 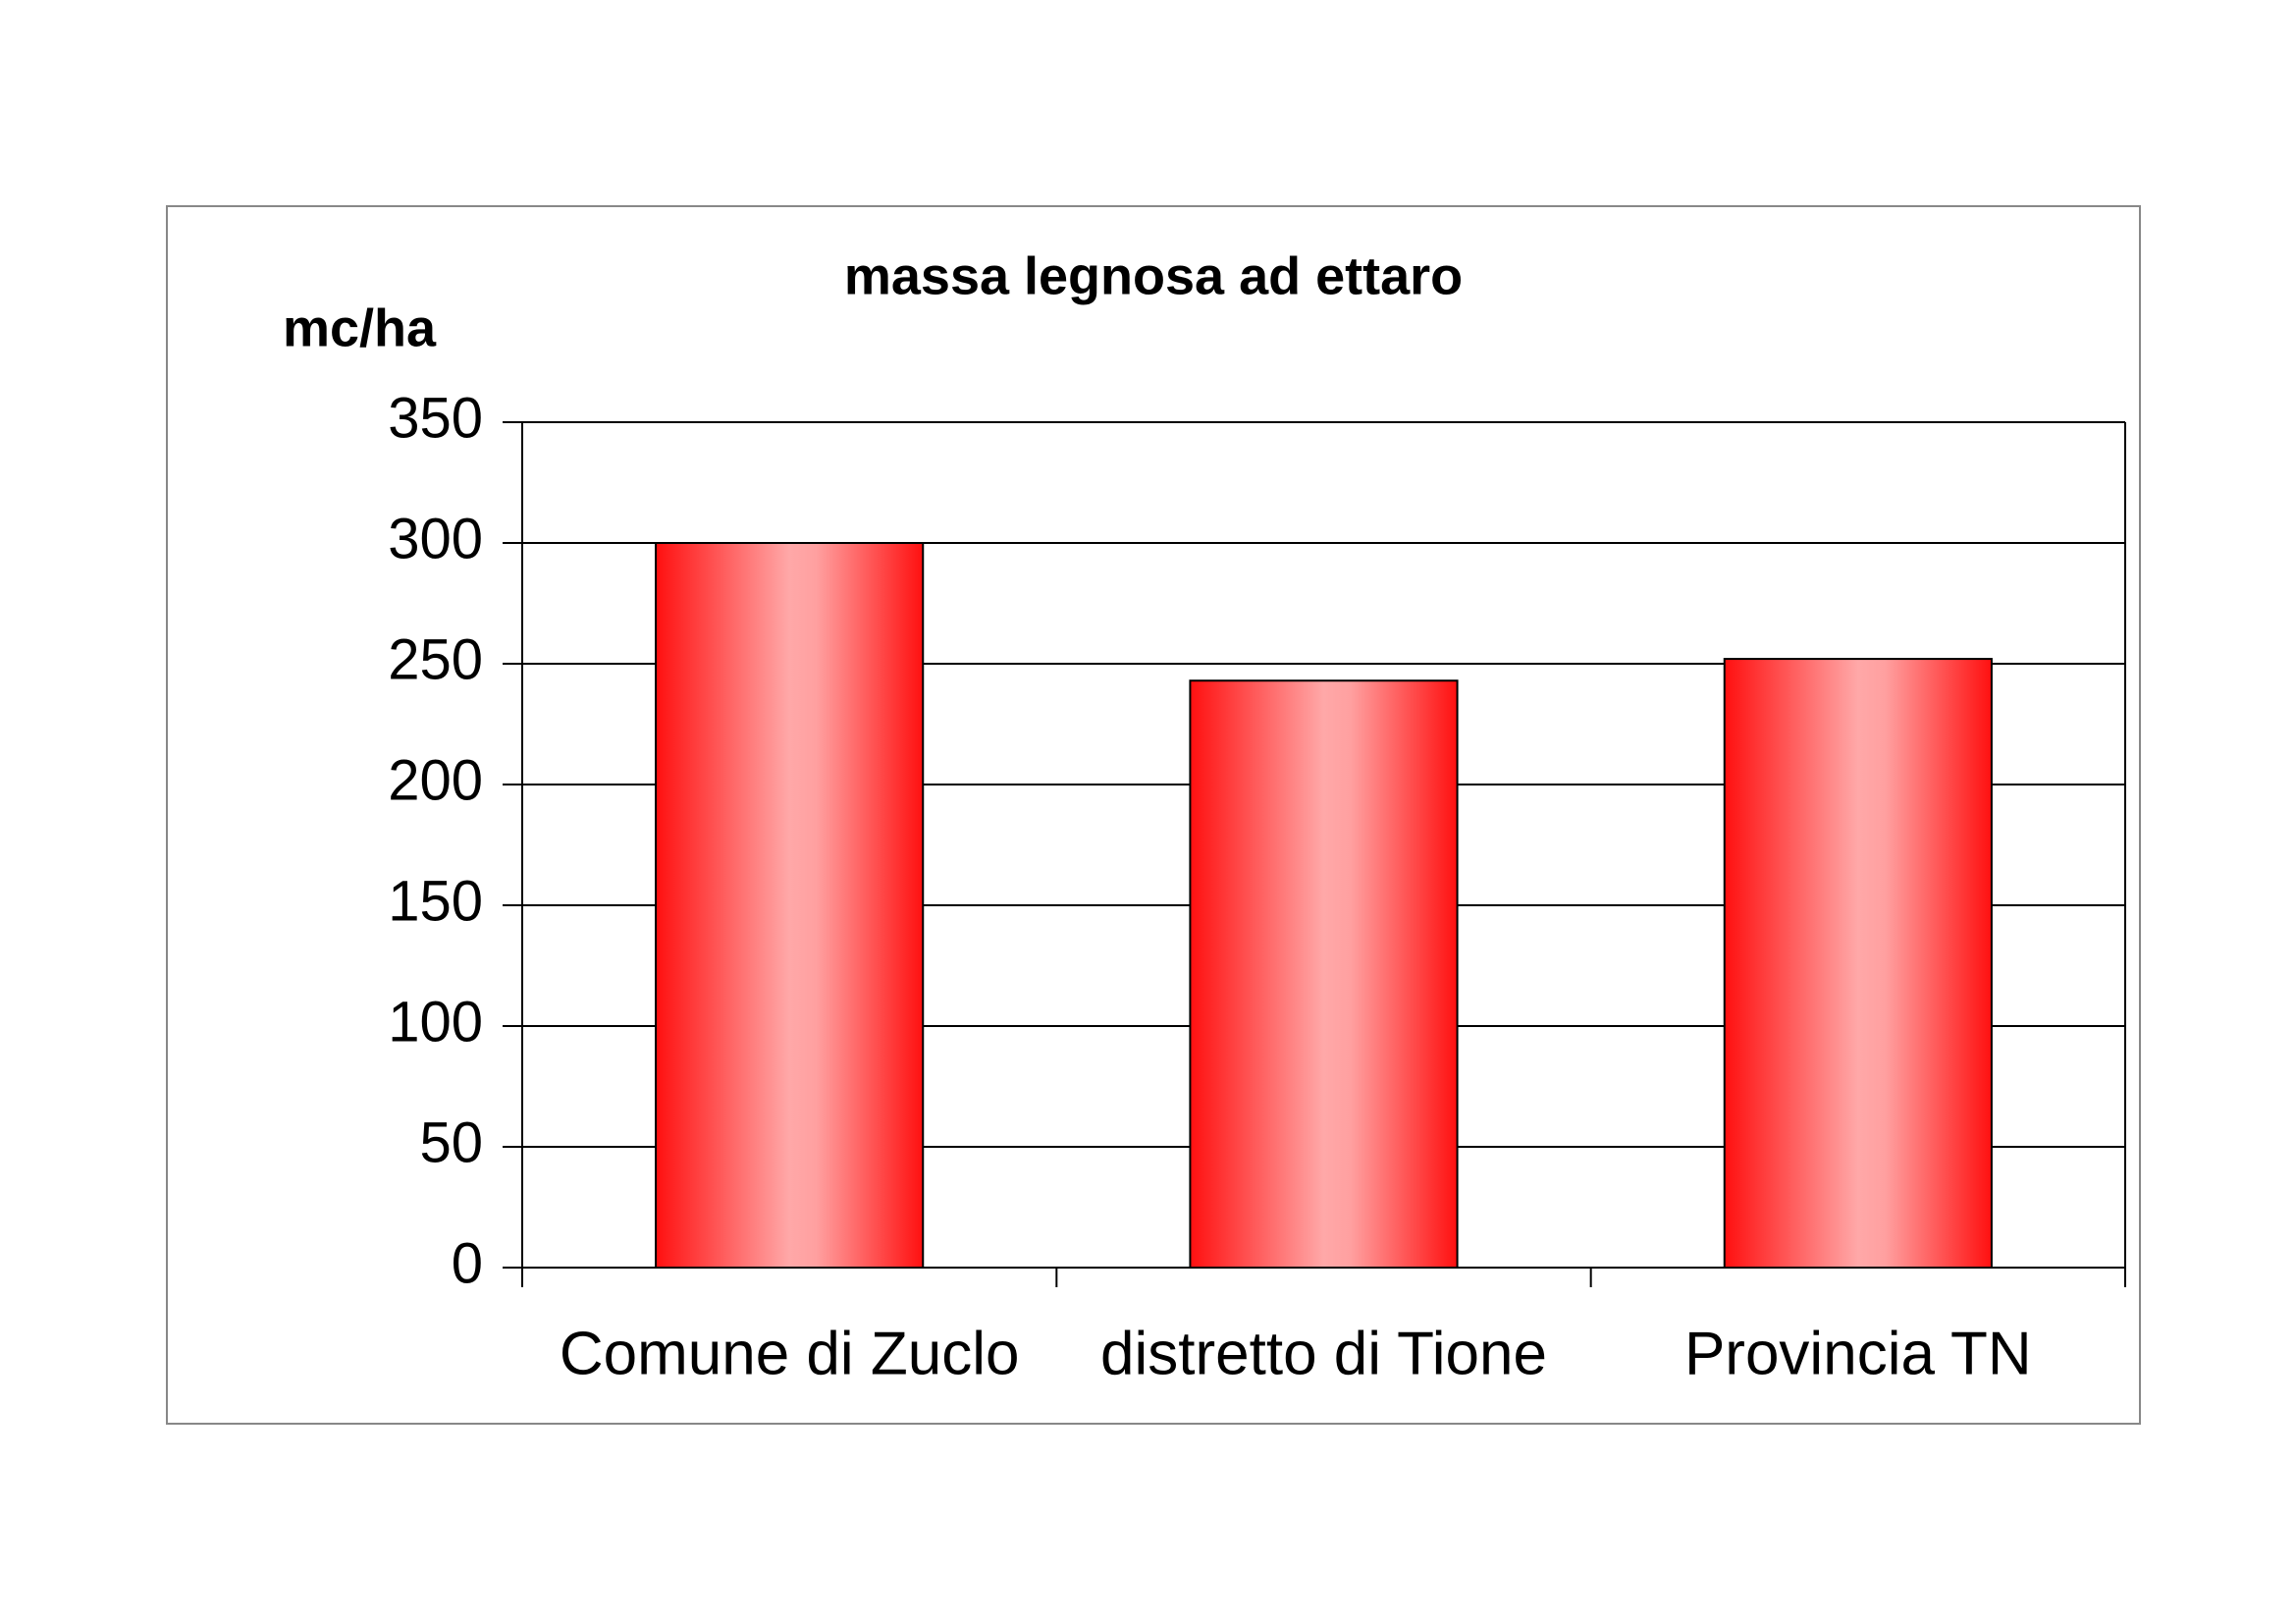 I want to click on y-tick-label: 250, so click(x=435, y=659).